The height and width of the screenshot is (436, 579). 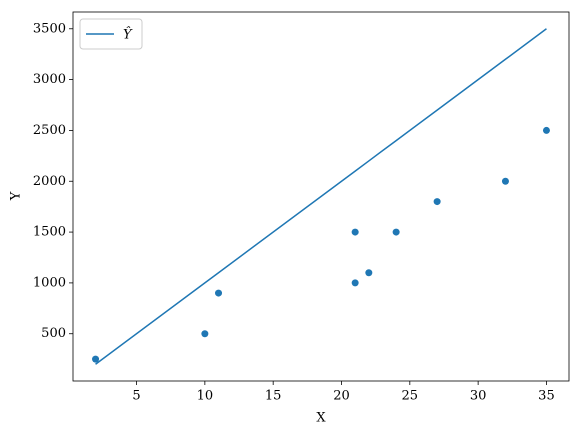 I want to click on x-tick-label: 5, so click(x=136, y=396).